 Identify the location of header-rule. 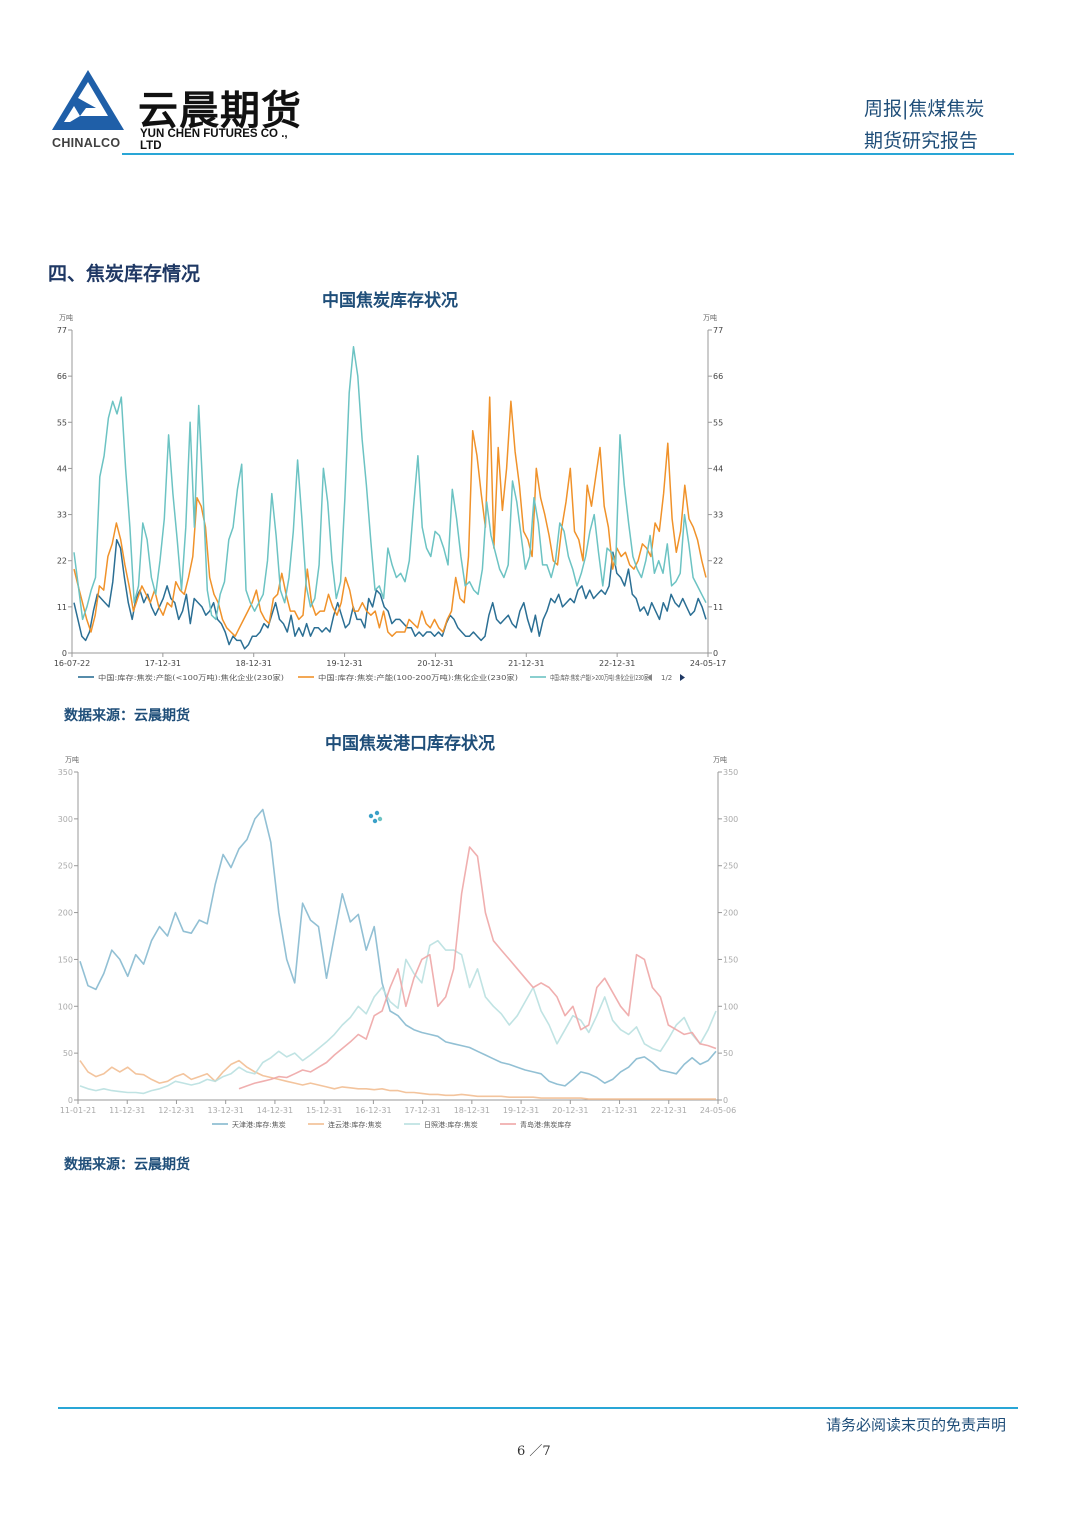
(568, 154).